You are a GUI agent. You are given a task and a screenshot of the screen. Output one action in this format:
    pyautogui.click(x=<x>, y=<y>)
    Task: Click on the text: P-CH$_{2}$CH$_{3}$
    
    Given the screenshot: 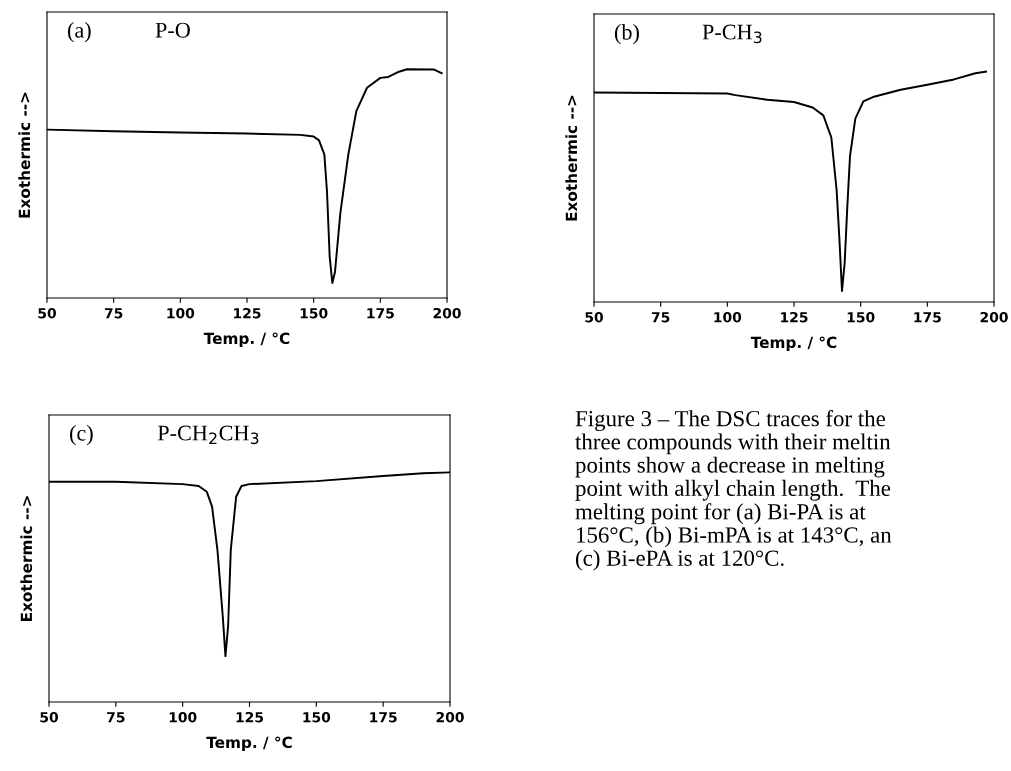 What is the action you would take?
    pyautogui.click(x=208, y=435)
    